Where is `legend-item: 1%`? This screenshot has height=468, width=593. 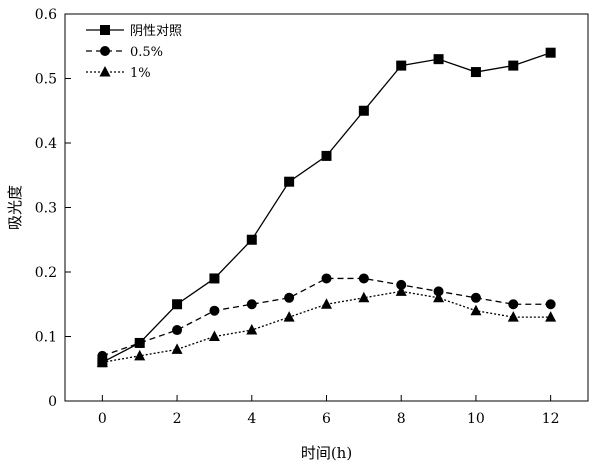
legend-item: 1% is located at coordinates (118, 73).